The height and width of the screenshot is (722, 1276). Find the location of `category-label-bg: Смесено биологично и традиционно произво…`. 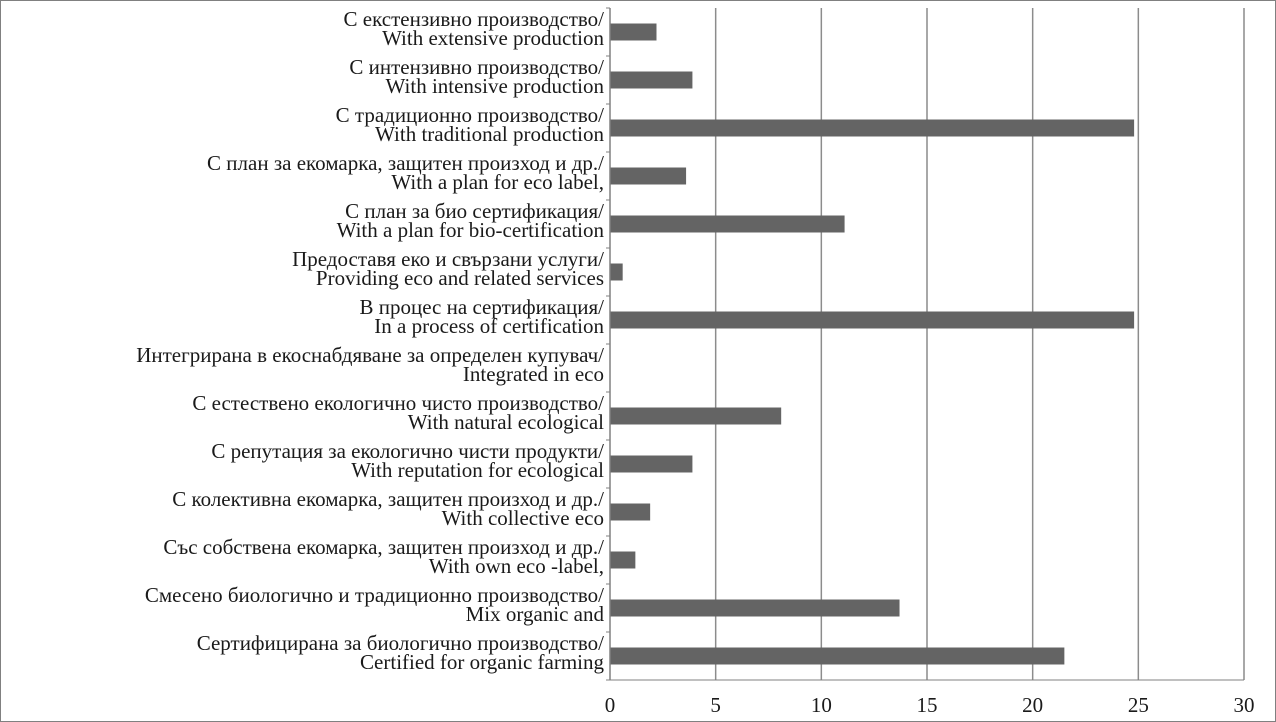

category-label-bg: Смесено биологично и традиционно произво… is located at coordinates (374, 595).